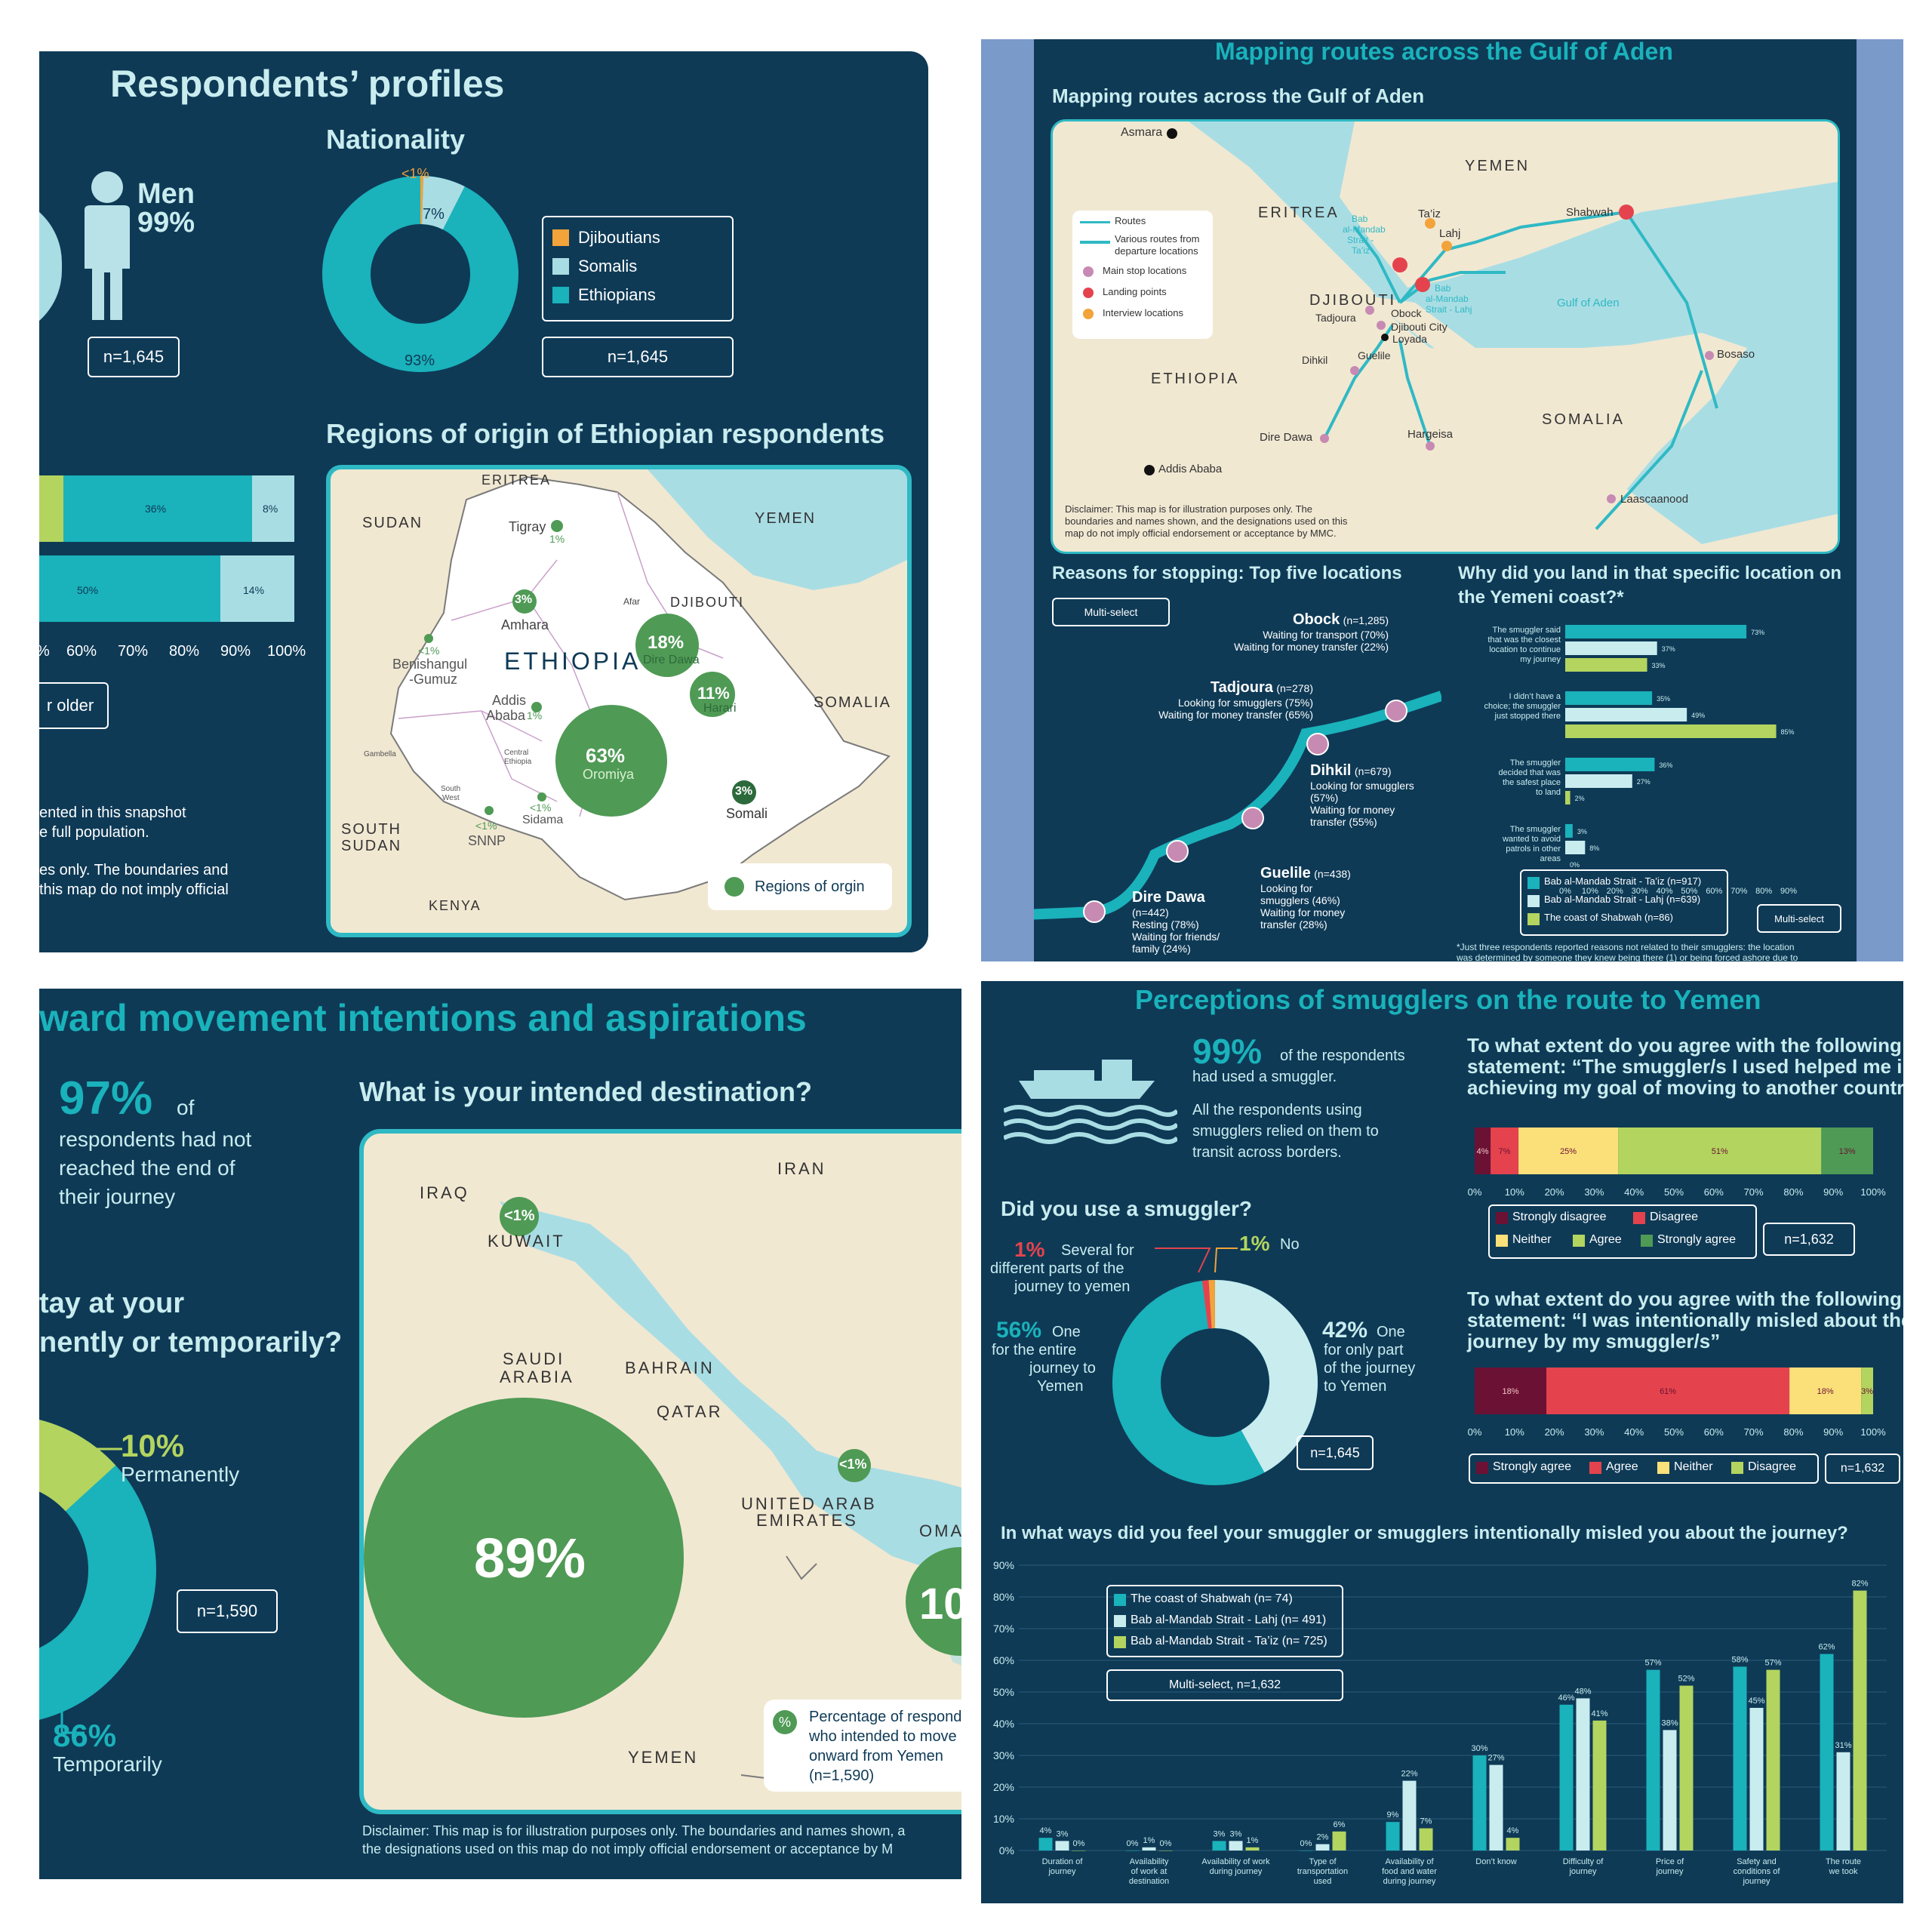 The width and height of the screenshot is (1932, 1932). What do you see at coordinates (1826, 1647) in the screenshot?
I see `misled-bar-label: 62%` at bounding box center [1826, 1647].